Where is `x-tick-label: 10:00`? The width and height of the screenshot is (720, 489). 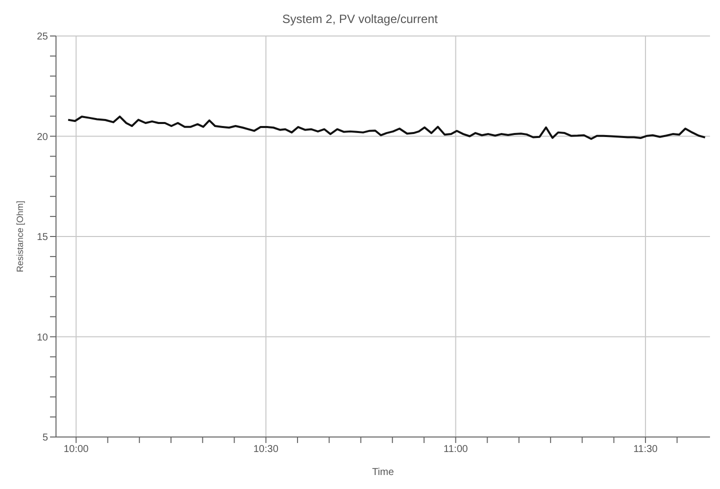
x-tick-label: 10:00 is located at coordinates (77, 450).